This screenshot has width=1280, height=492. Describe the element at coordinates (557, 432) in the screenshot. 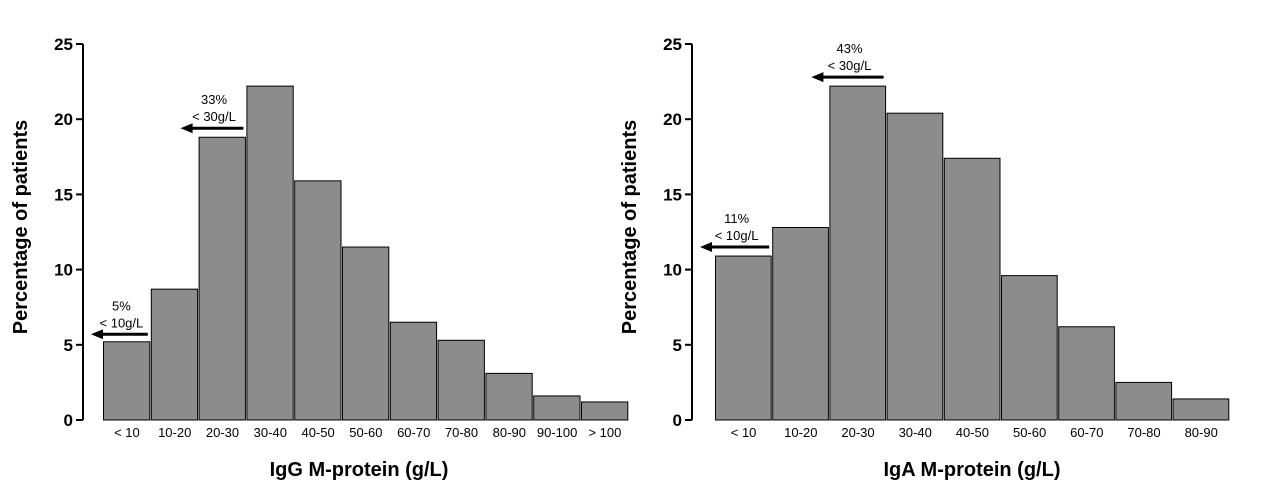

I see `x-tick-label: 90-100` at that location.